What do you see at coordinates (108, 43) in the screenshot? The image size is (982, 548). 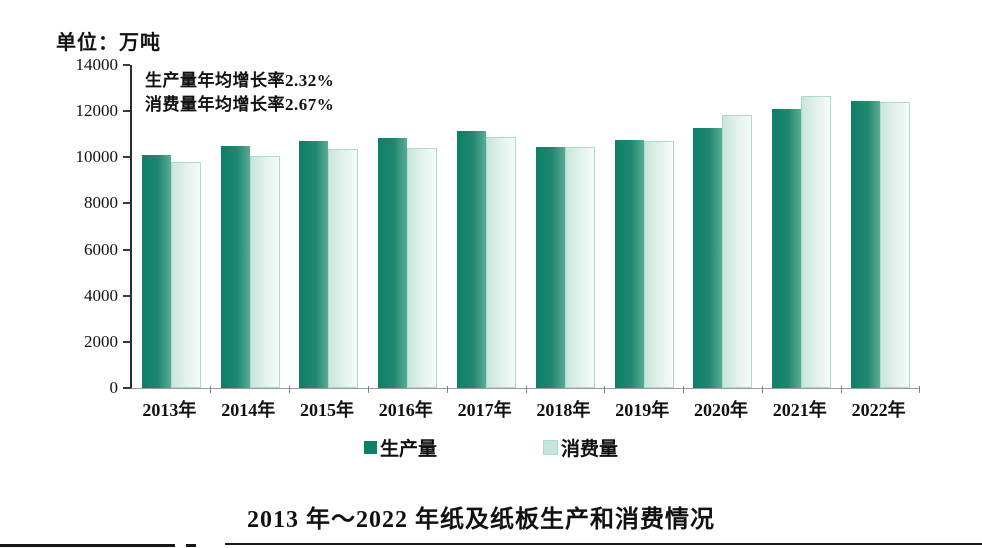 I see `unit-label: 单位：万吨` at bounding box center [108, 43].